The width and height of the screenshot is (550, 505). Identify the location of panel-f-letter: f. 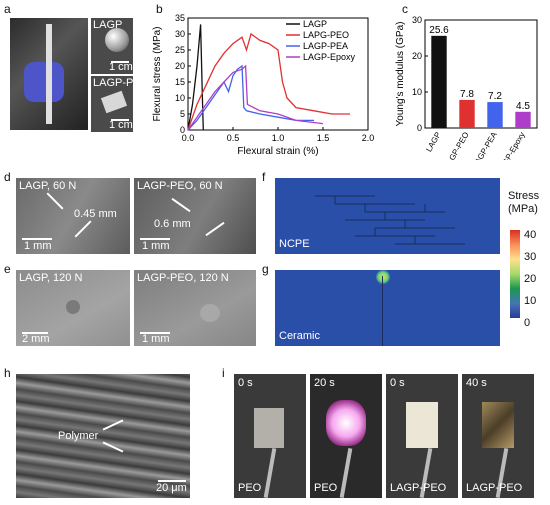
(264, 177).